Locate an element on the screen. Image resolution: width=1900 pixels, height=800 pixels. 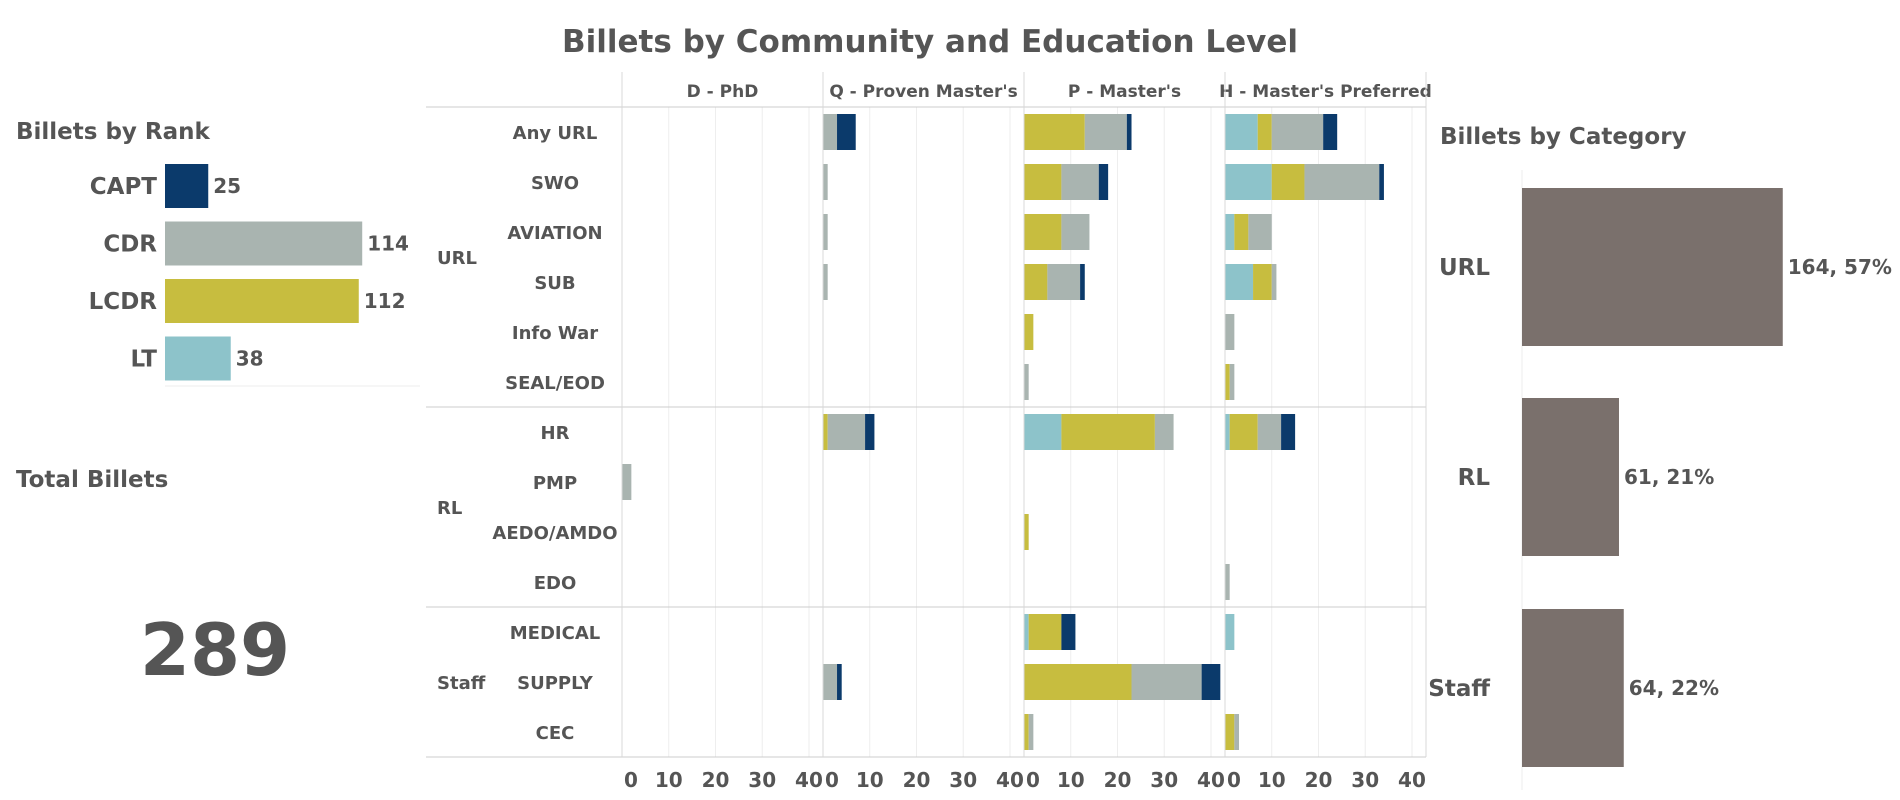
column-header-3: H - Master's Preferred is located at coordinates (1325, 92).